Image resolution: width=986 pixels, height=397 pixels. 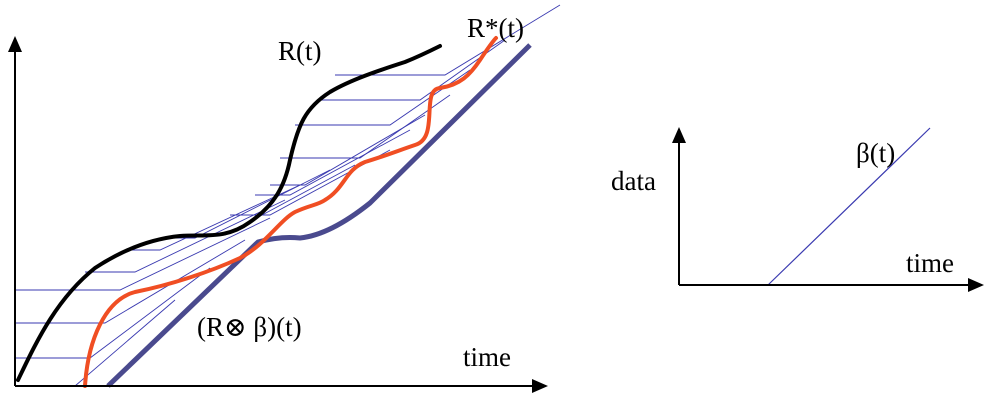 What do you see at coordinates (679, 135) in the screenshot?
I see `right-y-axis-arrowhead` at bounding box center [679, 135].